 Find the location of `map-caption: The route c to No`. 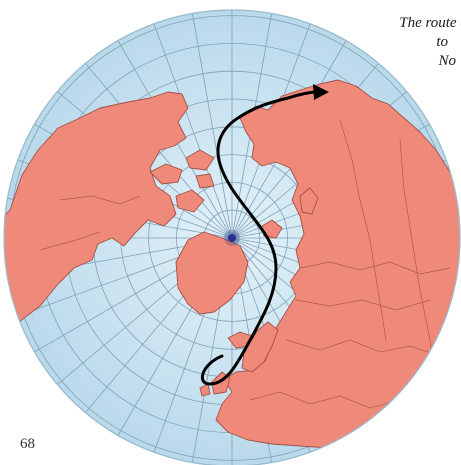

map-caption: The route c to No is located at coordinates (364, 42).